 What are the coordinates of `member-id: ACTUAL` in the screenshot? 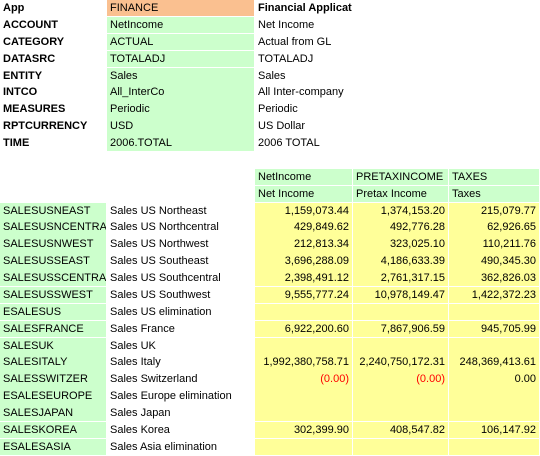 It's located at (181, 42).